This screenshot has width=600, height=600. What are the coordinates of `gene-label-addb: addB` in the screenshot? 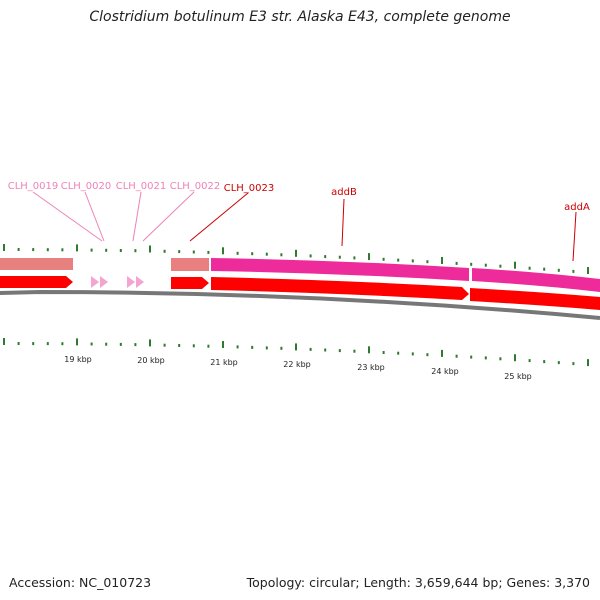 It's located at (344, 192).